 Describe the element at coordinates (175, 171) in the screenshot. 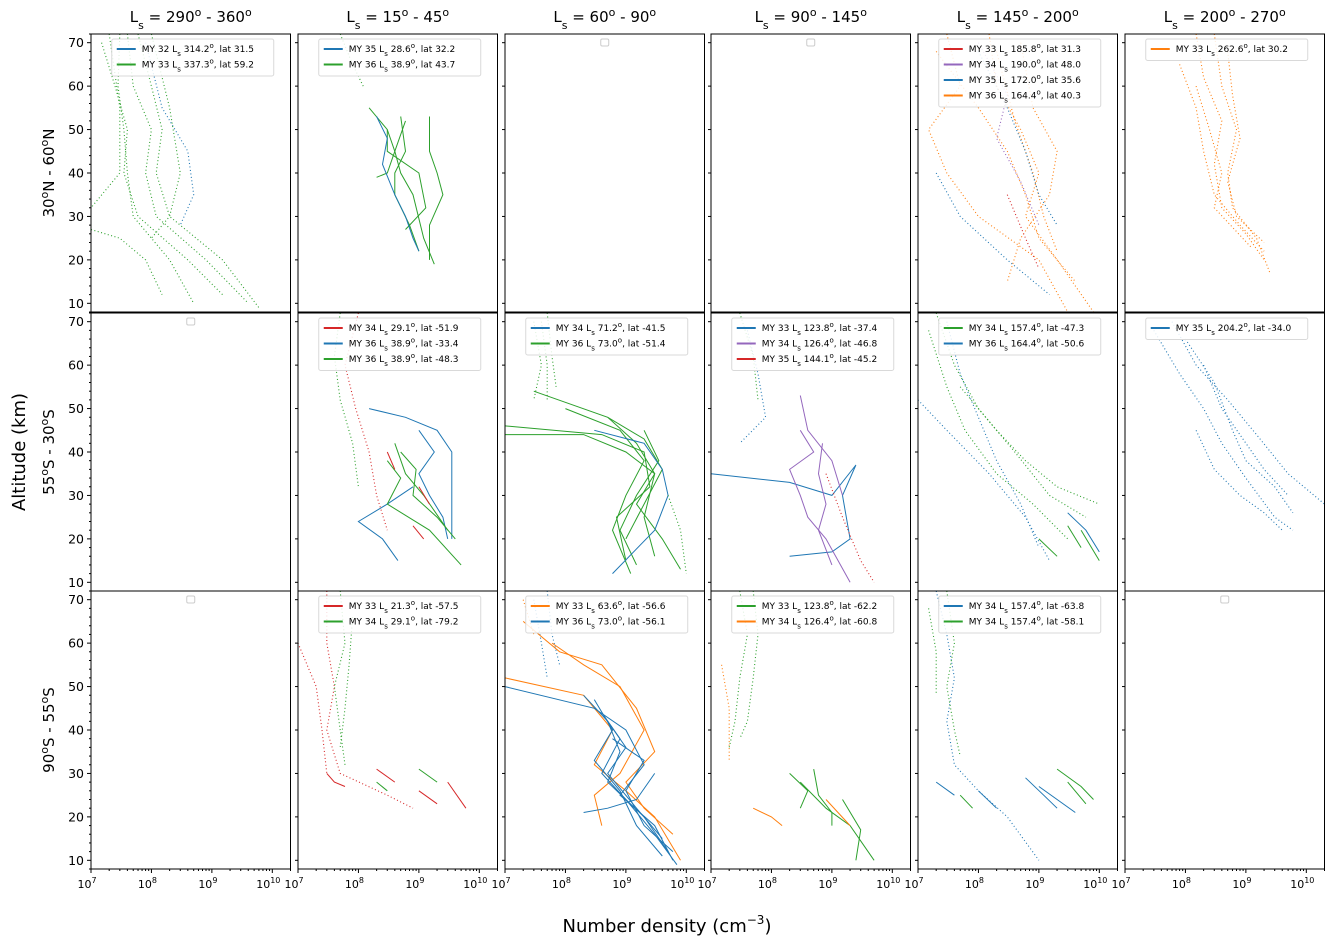

I see `profiles` at that location.